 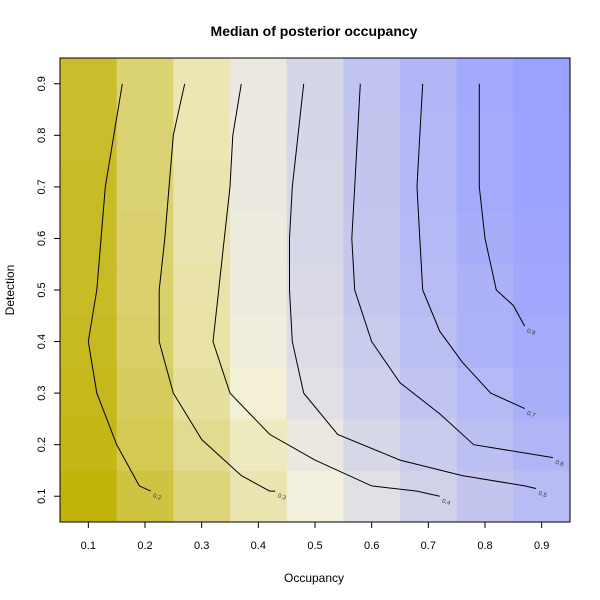 I want to click on x-tick-label: 0.8, so click(x=484, y=546).